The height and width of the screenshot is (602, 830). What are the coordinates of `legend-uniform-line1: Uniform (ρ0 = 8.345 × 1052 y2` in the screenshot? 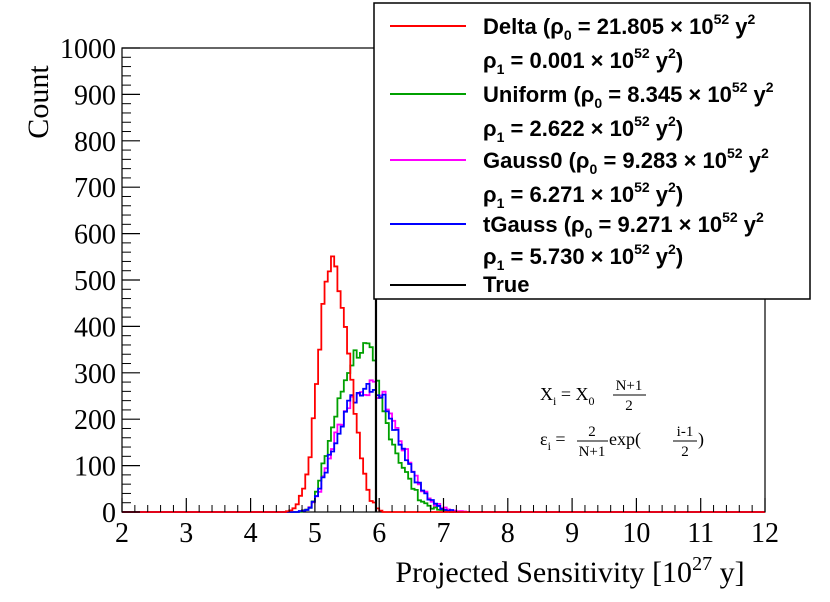 It's located at (628, 95).